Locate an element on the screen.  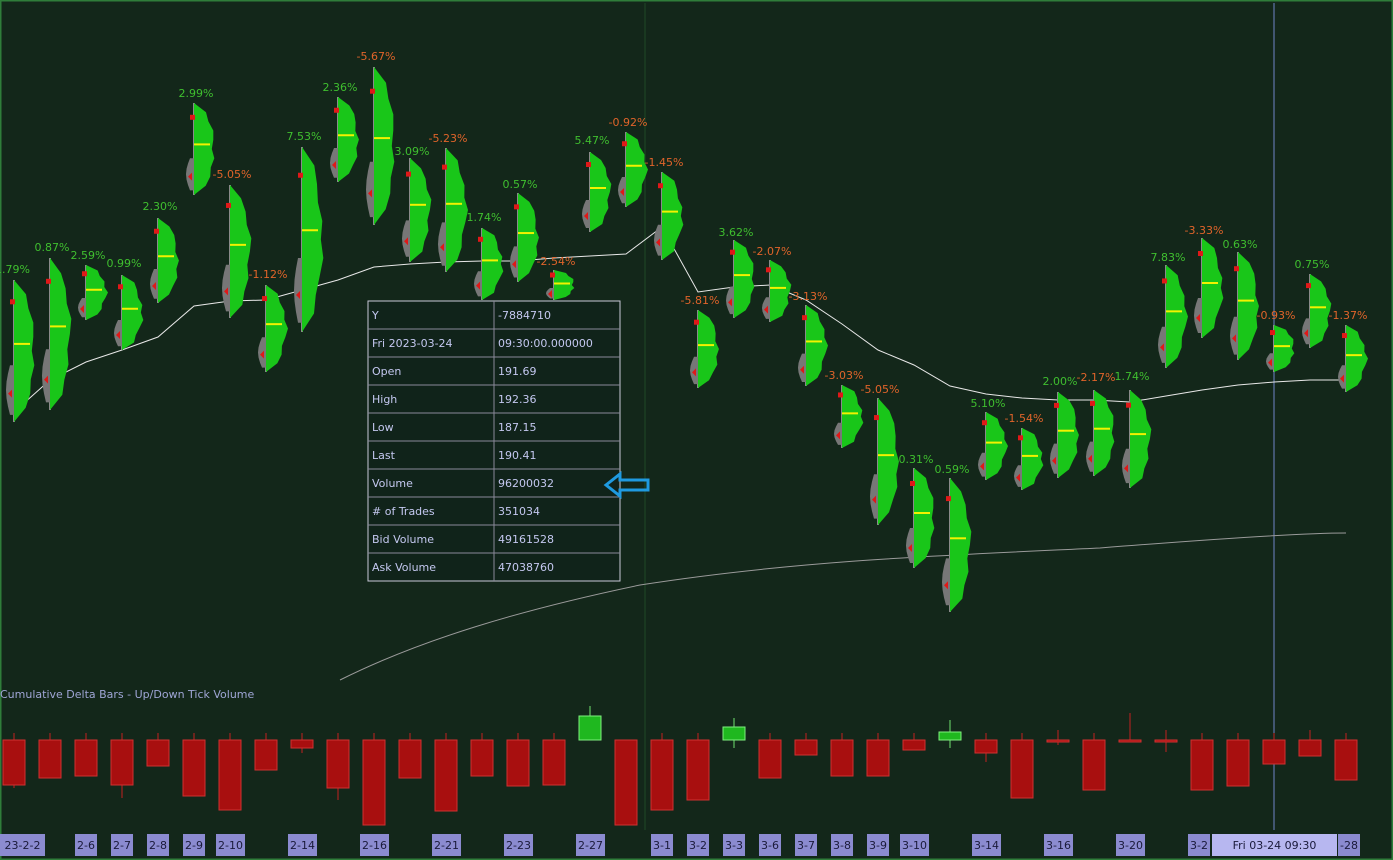
profile-label: 0.75% is located at coordinates (1312, 264).